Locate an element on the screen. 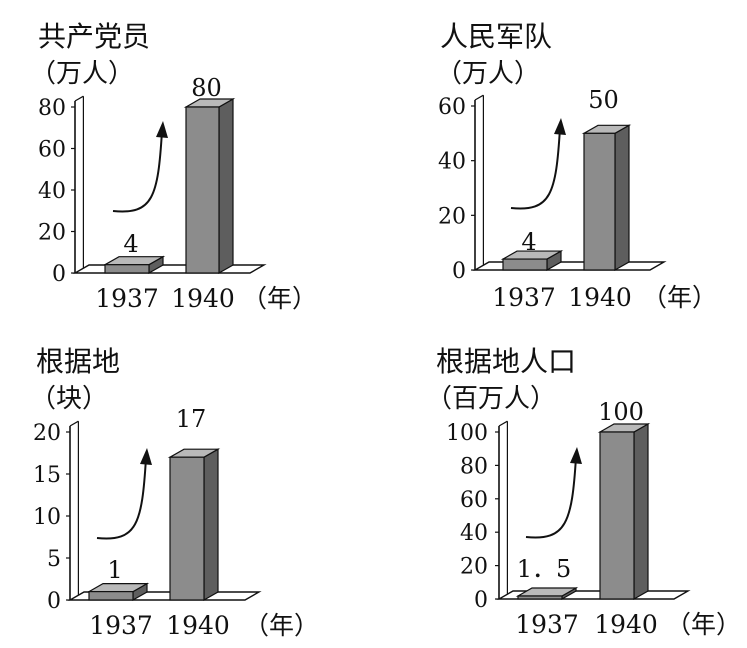  y-unit-label: （块） is located at coordinates (69, 399).